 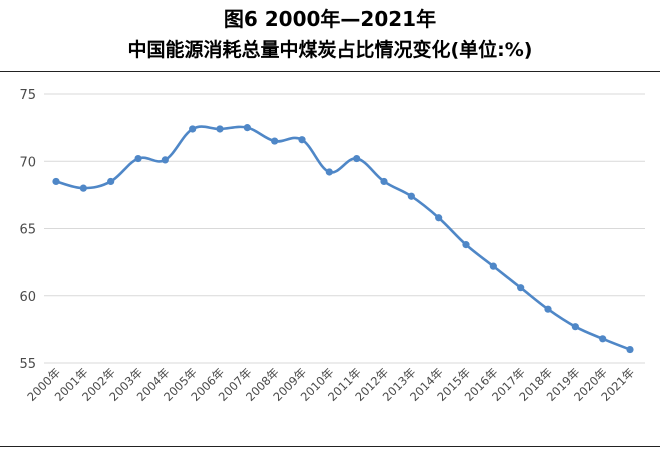 I want to click on bottom-divider, so click(x=330, y=446).